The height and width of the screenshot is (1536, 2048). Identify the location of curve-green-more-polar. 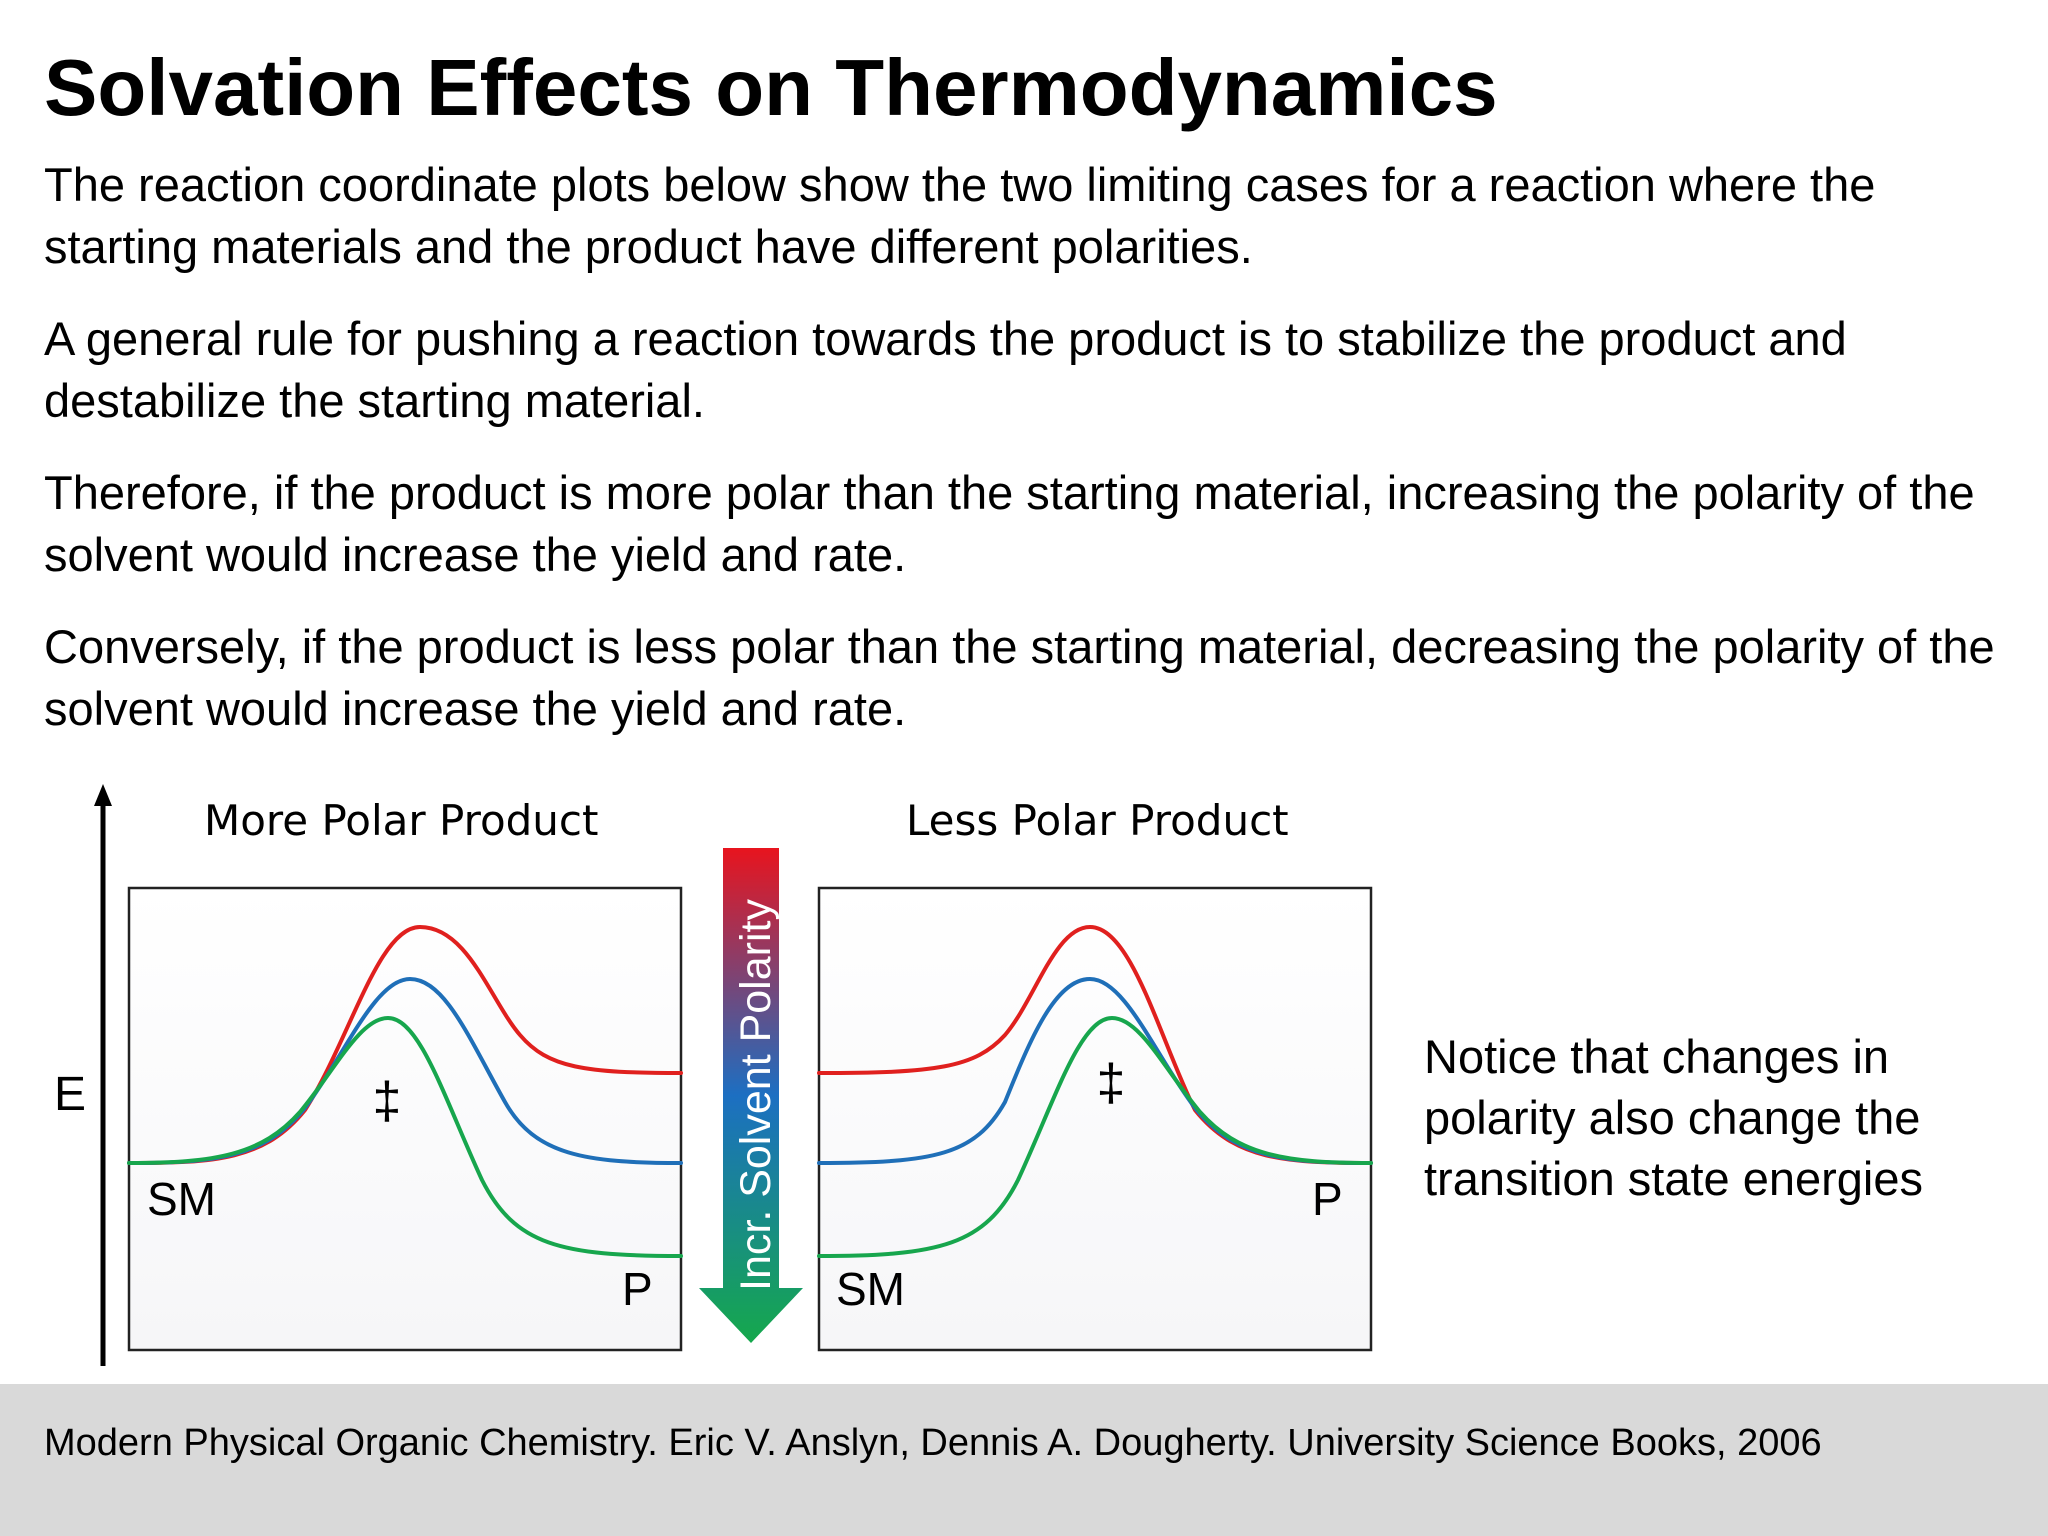
(405, 1137).